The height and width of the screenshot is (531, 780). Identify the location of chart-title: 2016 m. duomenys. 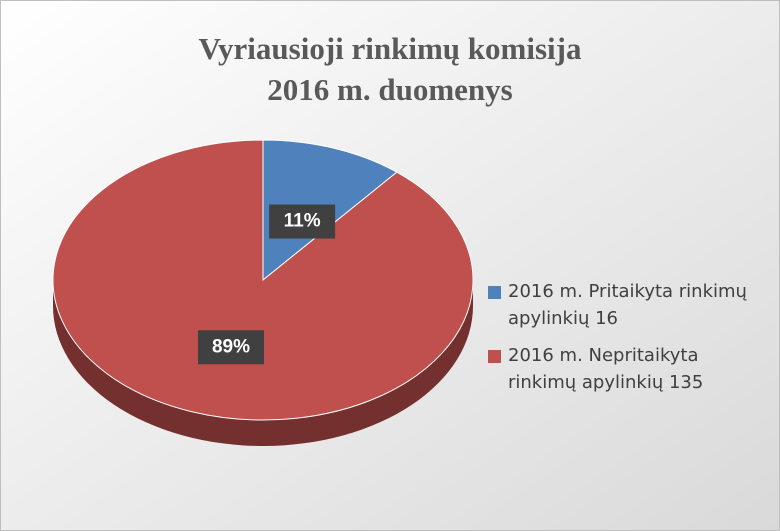
(389, 89).